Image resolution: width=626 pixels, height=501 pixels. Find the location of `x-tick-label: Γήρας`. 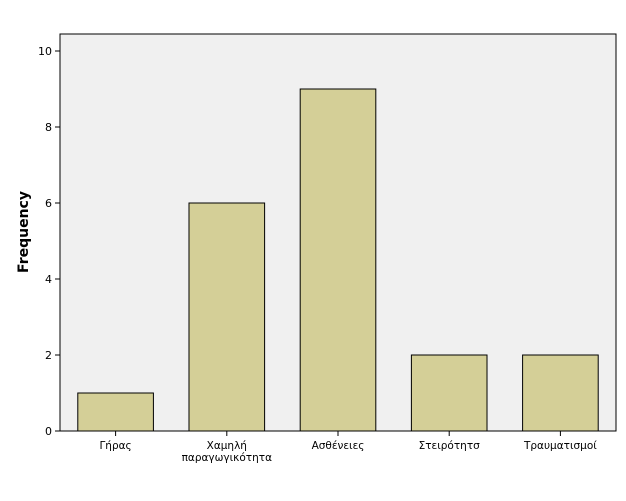

x-tick-label: Γήρας is located at coordinates (115, 446).